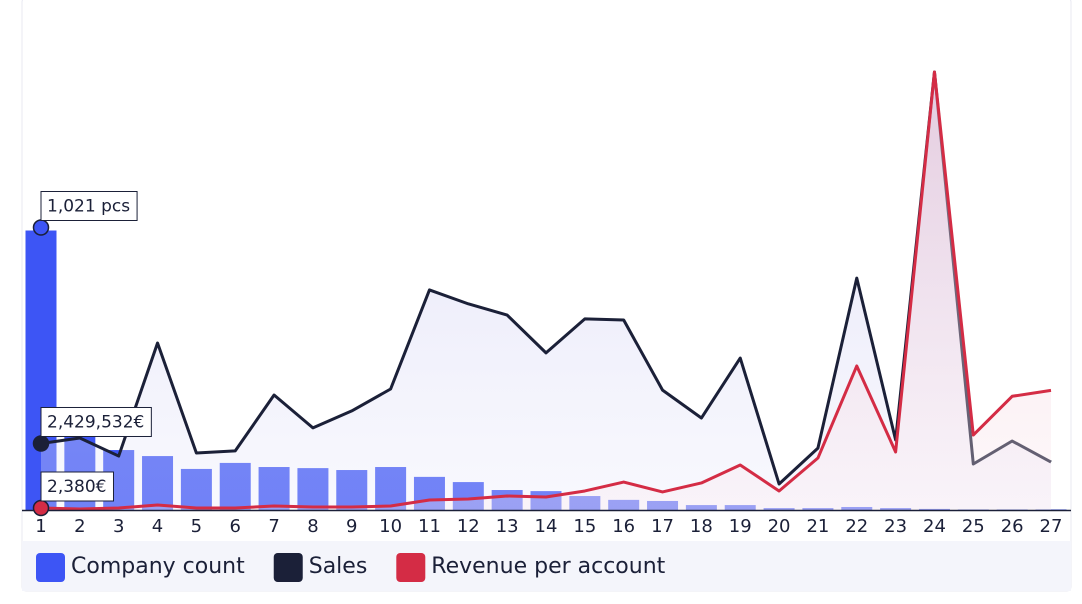 Image resolution: width=1082 pixels, height=604 pixels. What do you see at coordinates (312, 526) in the screenshot?
I see `x-tick-label: 8` at bounding box center [312, 526].